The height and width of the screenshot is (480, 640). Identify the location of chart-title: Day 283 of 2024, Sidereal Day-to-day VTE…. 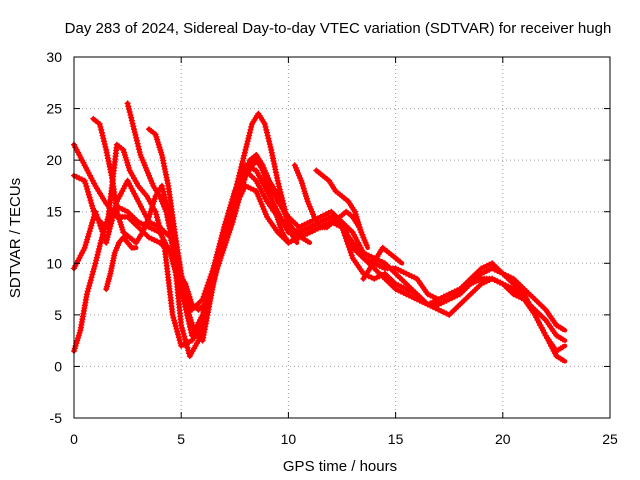
(338, 28).